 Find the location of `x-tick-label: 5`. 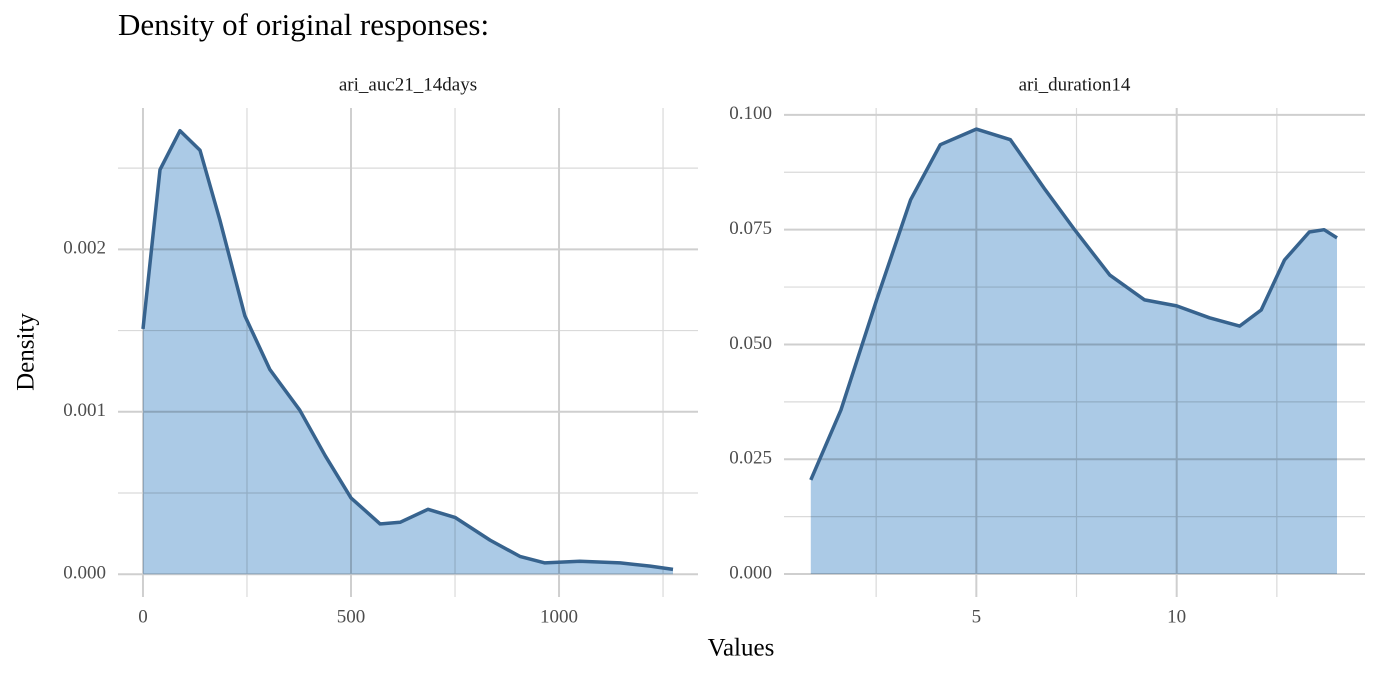

x-tick-label: 5 is located at coordinates (977, 616).